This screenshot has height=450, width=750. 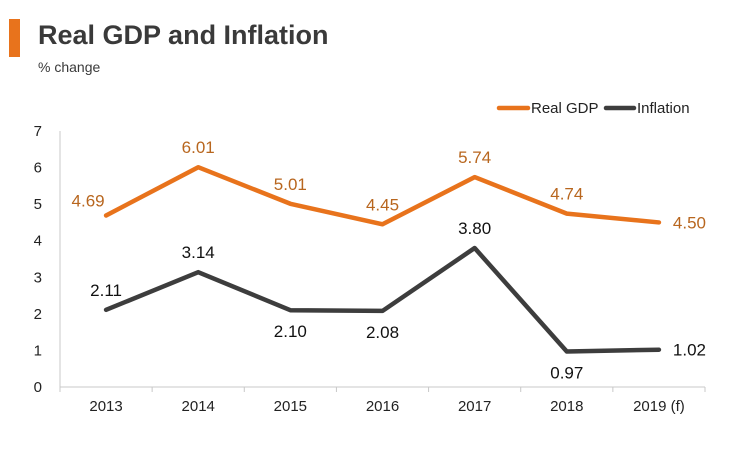 What do you see at coordinates (566, 406) in the screenshot?
I see `x-tick-label: 2018` at bounding box center [566, 406].